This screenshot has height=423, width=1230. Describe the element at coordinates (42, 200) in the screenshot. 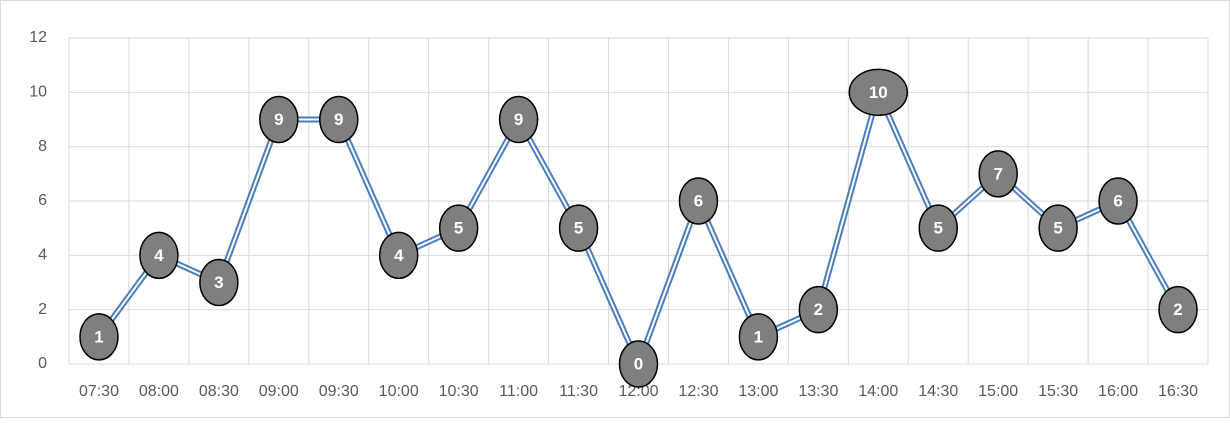

I see `y-tick-label: 6` at that location.